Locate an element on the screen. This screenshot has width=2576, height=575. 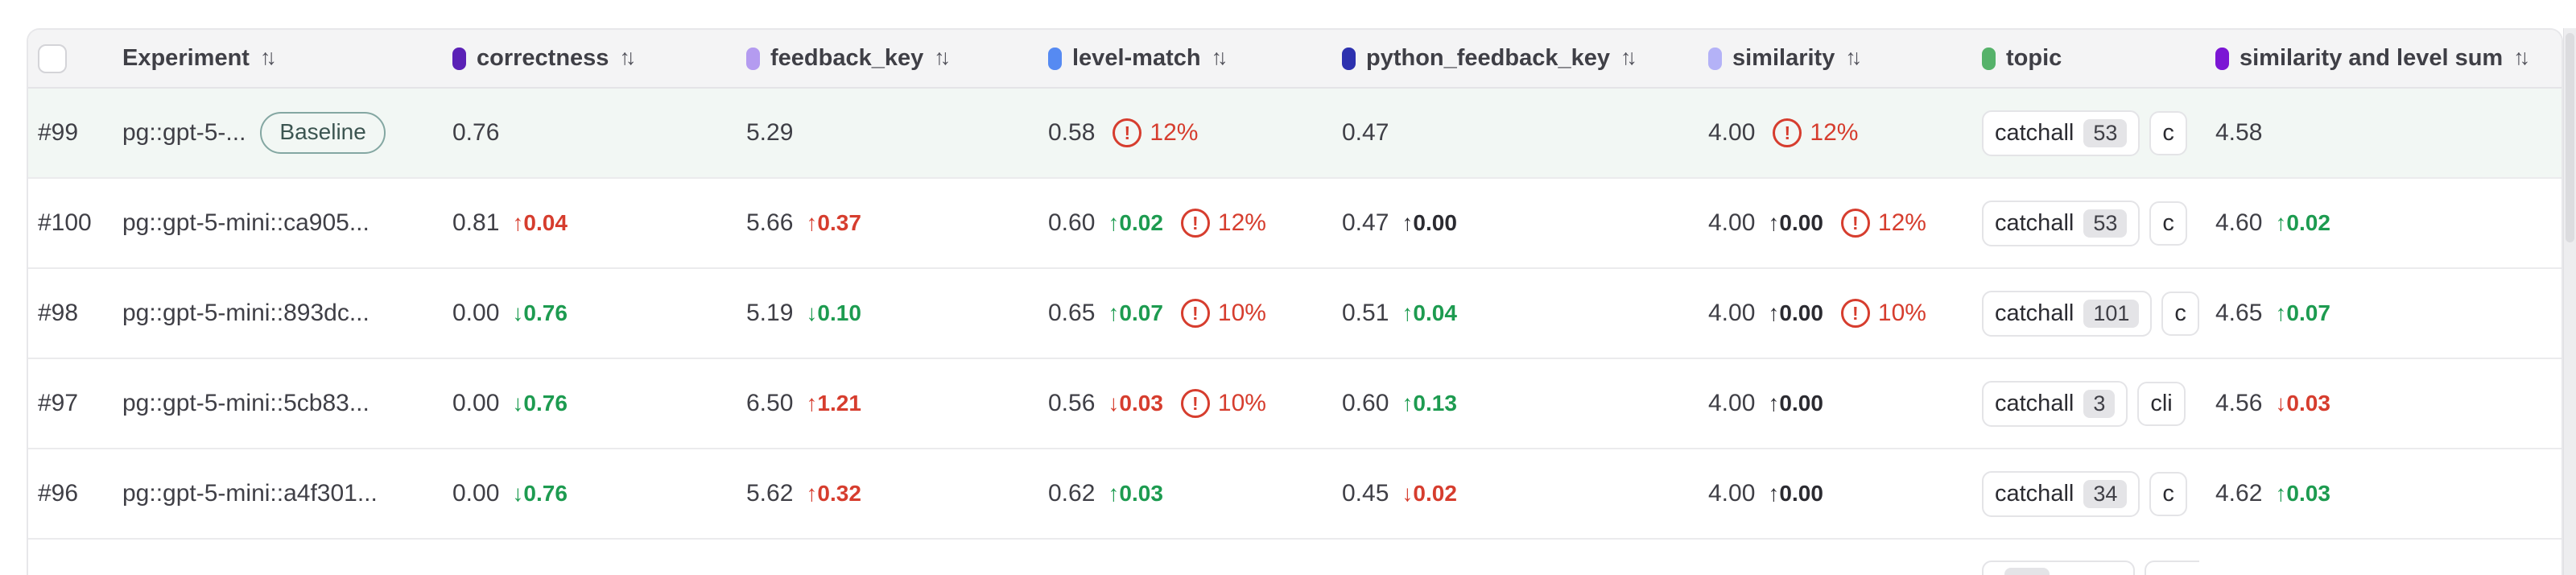
metric-delta: ↑ 0.00 is located at coordinates (1795, 494).